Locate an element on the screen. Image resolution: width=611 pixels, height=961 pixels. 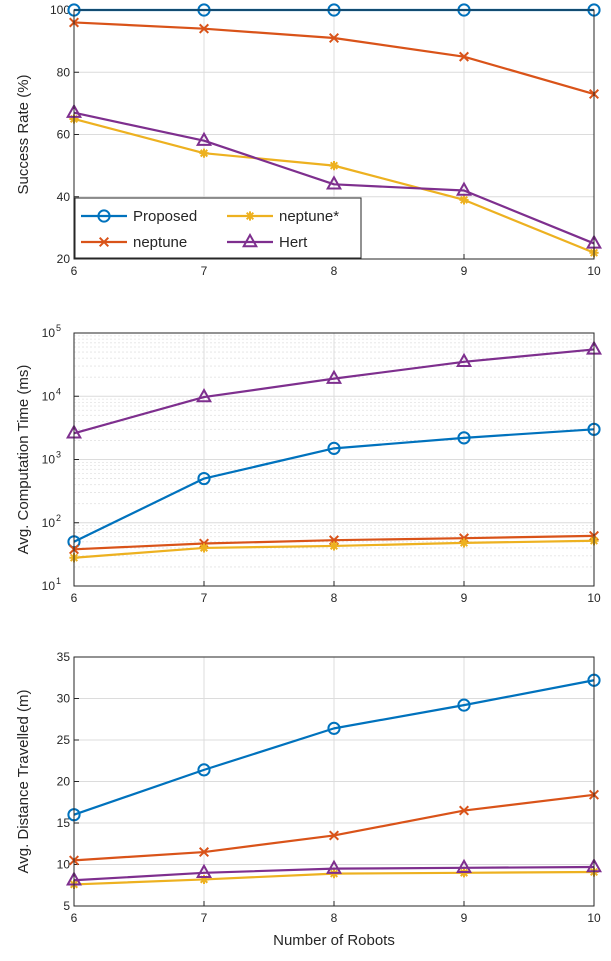
y-tick-label: 100 is located at coordinates (60, 10).